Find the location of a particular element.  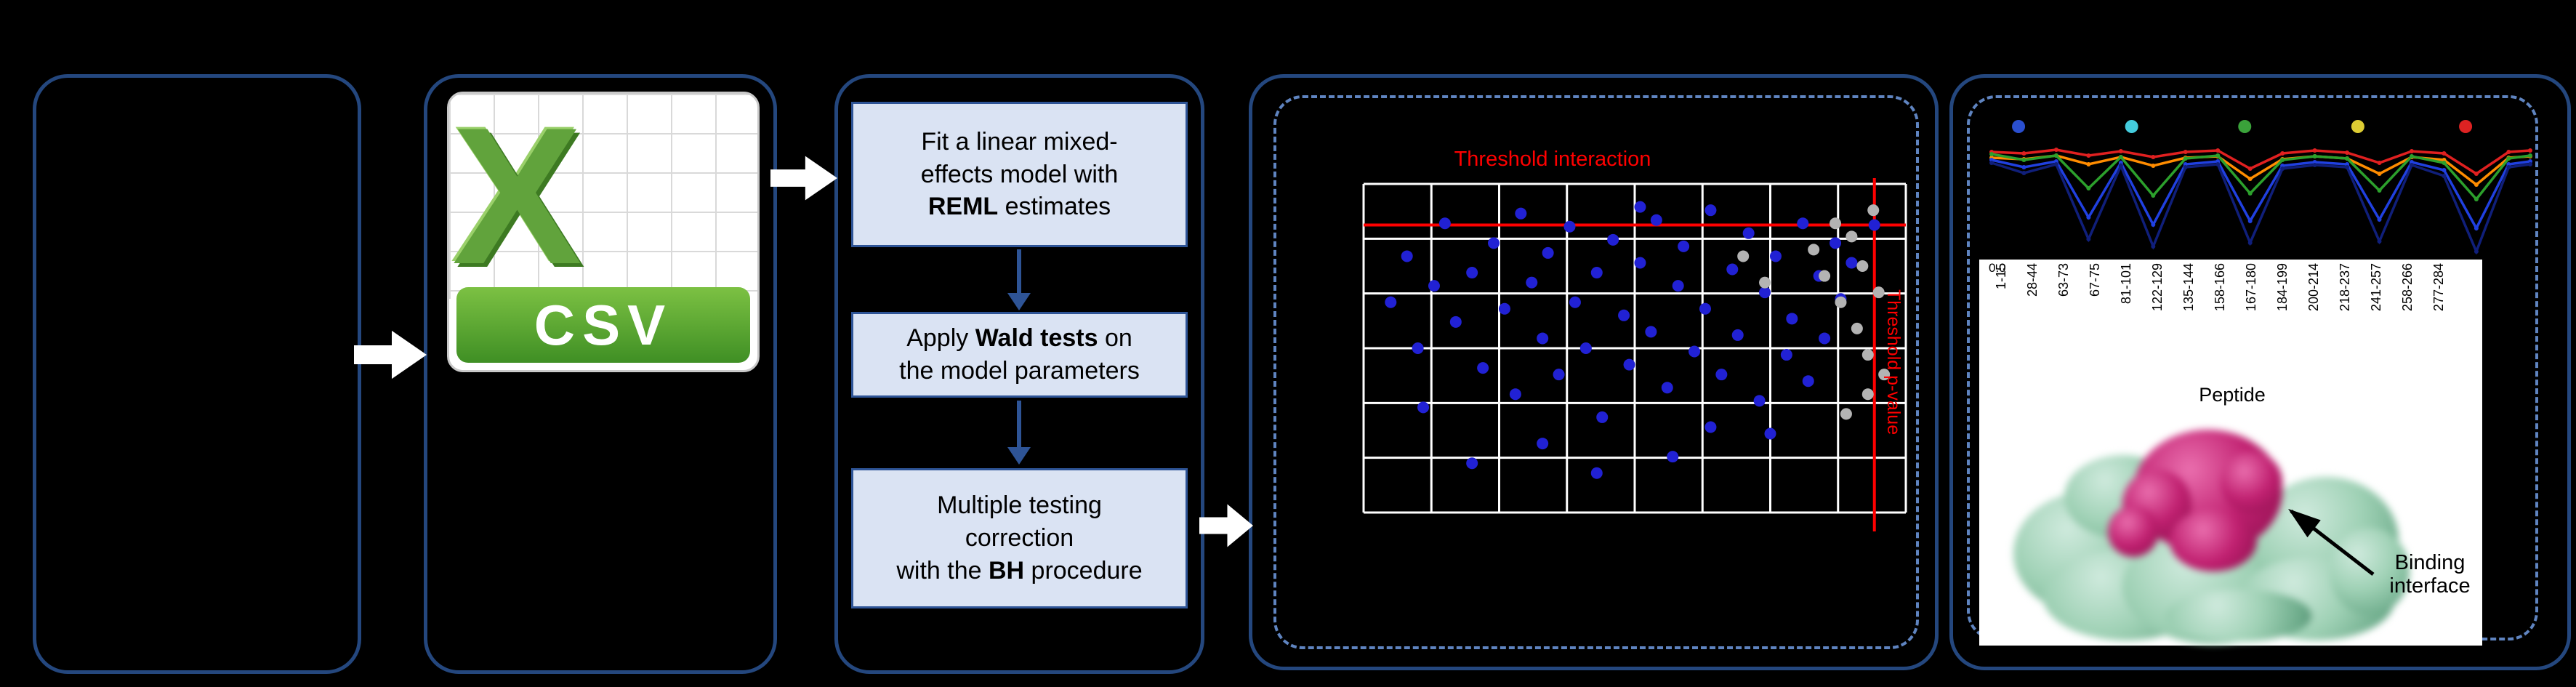

protein-structure is located at coordinates (2213, 531).